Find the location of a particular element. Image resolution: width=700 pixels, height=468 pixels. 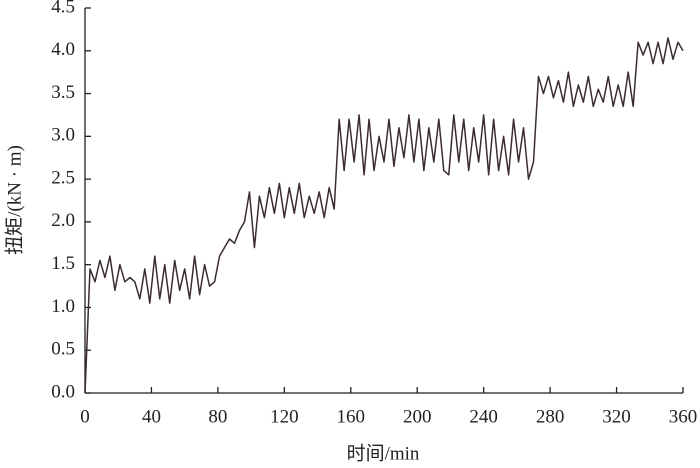

y-tick-label: 2.0 is located at coordinates (63, 220).